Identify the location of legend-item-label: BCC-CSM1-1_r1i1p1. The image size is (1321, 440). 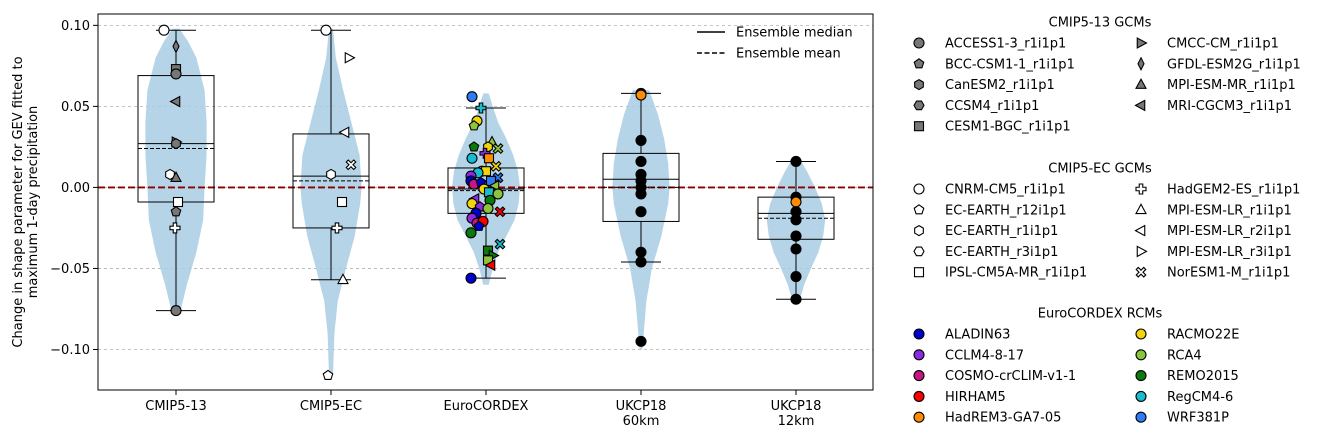
(1010, 64).